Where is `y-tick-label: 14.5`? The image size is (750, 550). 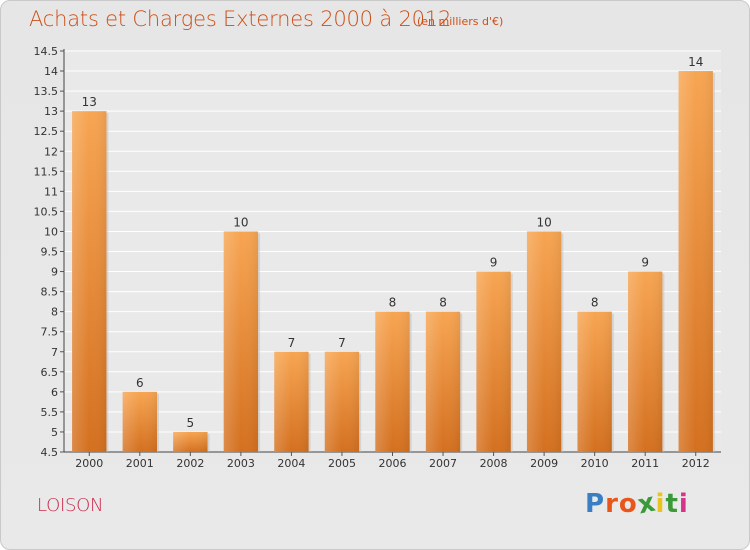
y-tick-label: 14.5 is located at coordinates (46, 51).